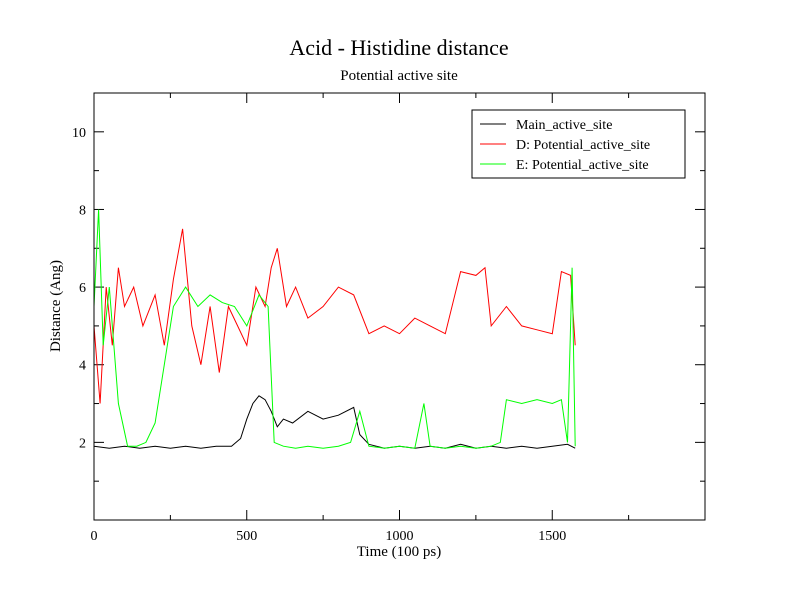  I want to click on x-tick-label: 500, so click(246, 536).